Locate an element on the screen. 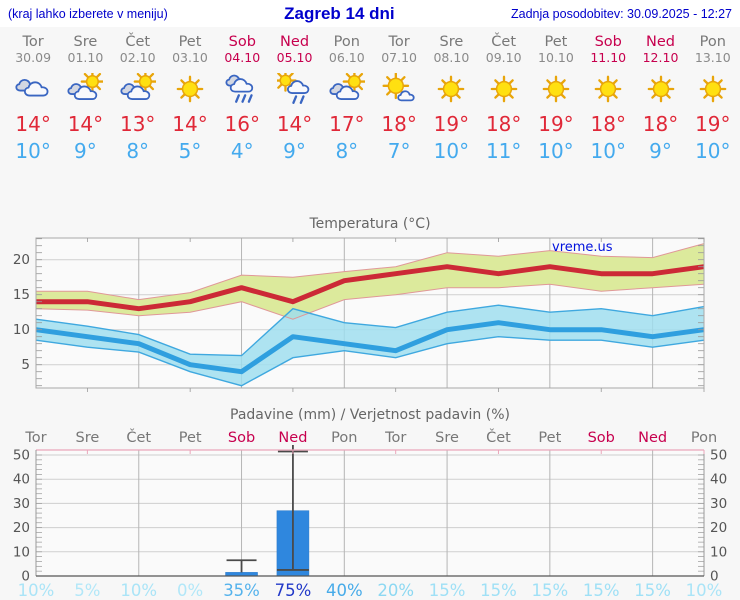 The height and width of the screenshot is (600, 740). temp-y-tick-label: 15 is located at coordinates (21, 295).